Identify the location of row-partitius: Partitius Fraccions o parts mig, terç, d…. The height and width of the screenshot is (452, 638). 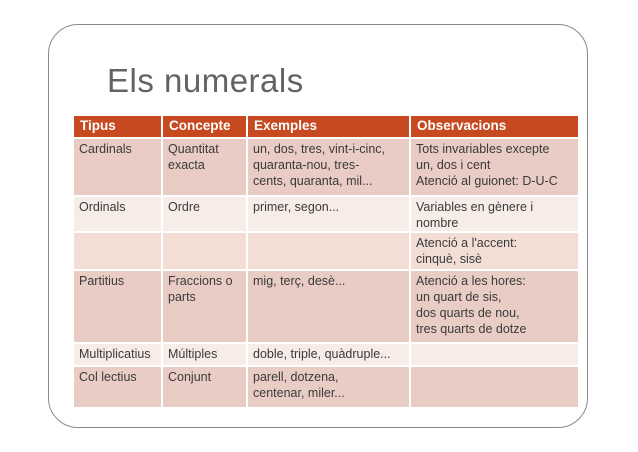
(327, 307).